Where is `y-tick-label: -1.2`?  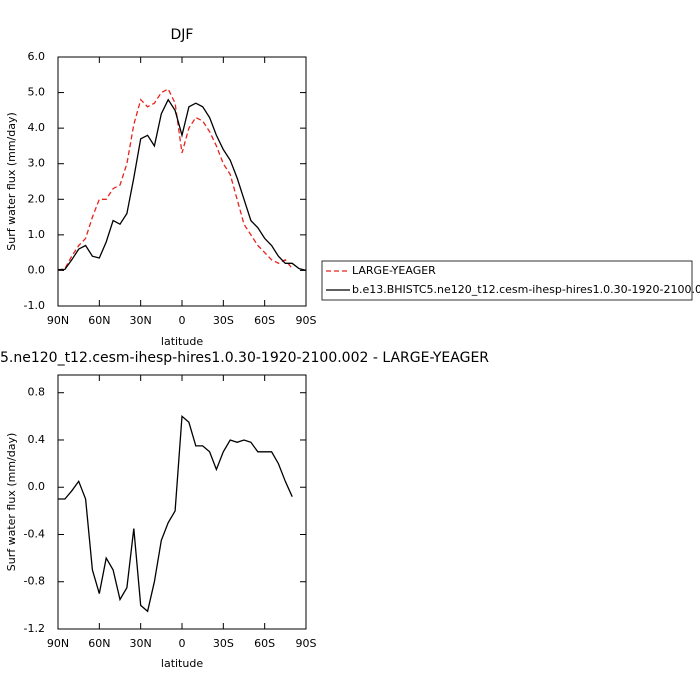
y-tick-label: -1.2 is located at coordinates (34, 628).